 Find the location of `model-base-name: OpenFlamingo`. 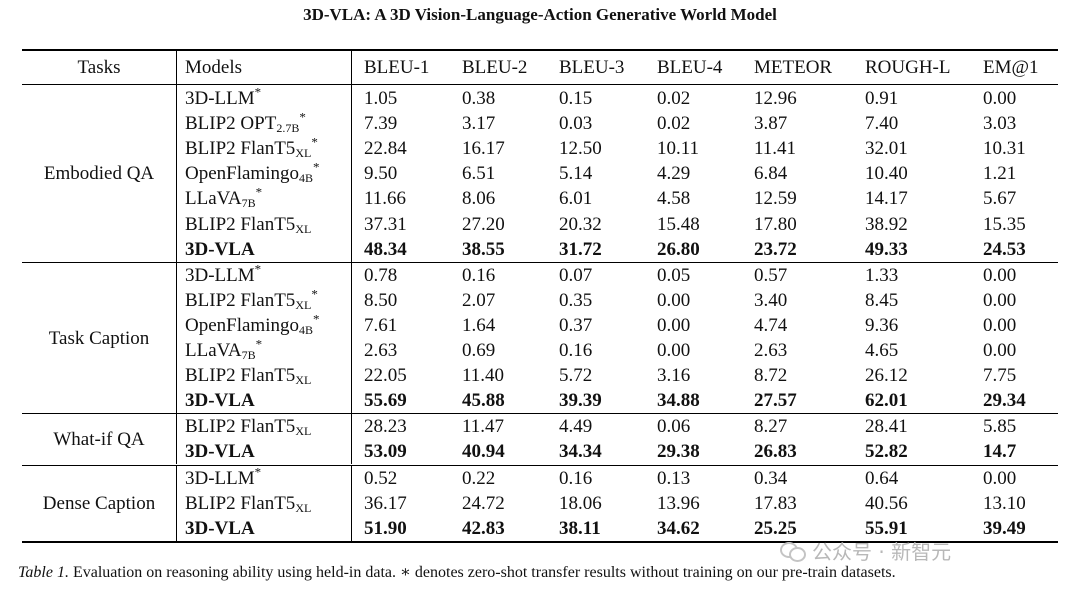

model-base-name: OpenFlamingo is located at coordinates (242, 325).